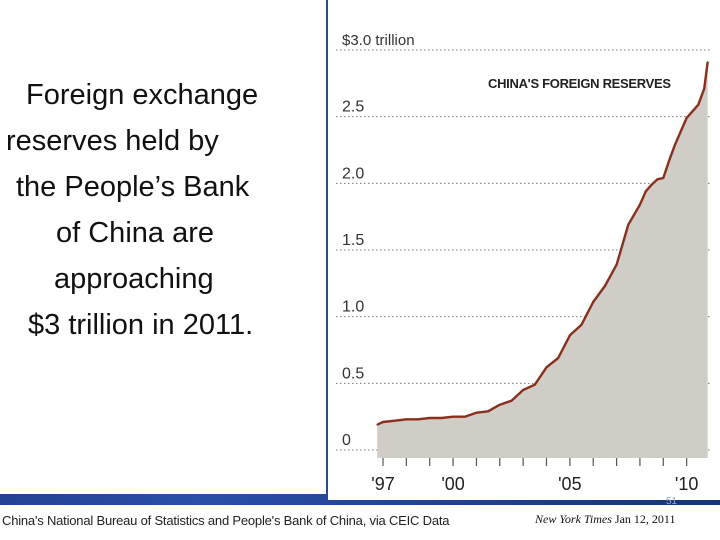 Image resolution: width=720 pixels, height=540 pixels. What do you see at coordinates (579, 83) in the screenshot?
I see `chart-title: CHINA'S FOREIGN RESERVES` at bounding box center [579, 83].